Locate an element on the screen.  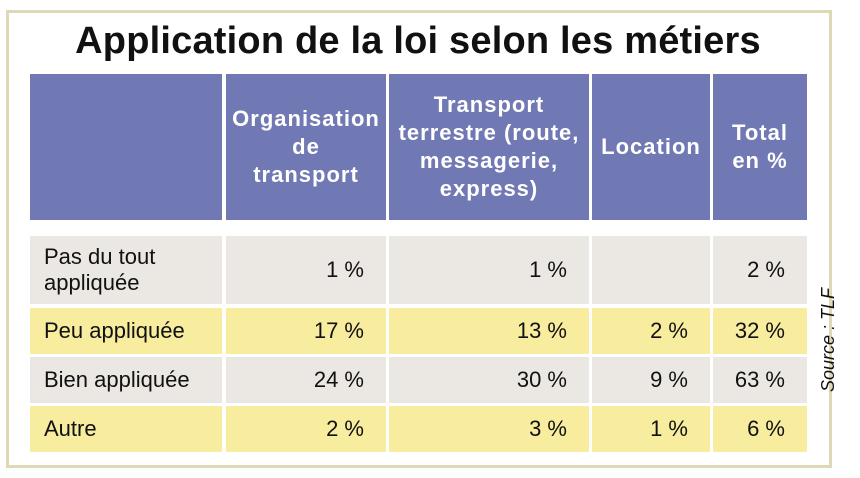
row-label: Bien appliquée is located at coordinates (126, 380).